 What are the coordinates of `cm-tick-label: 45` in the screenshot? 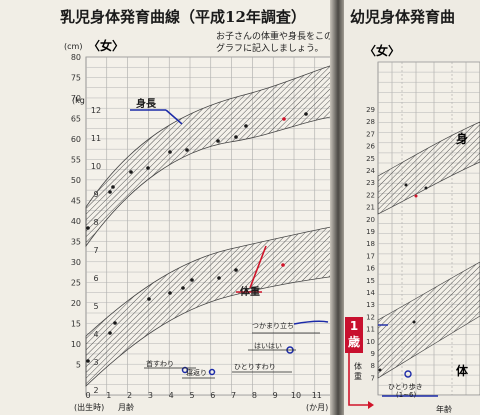 It's located at (76, 201).